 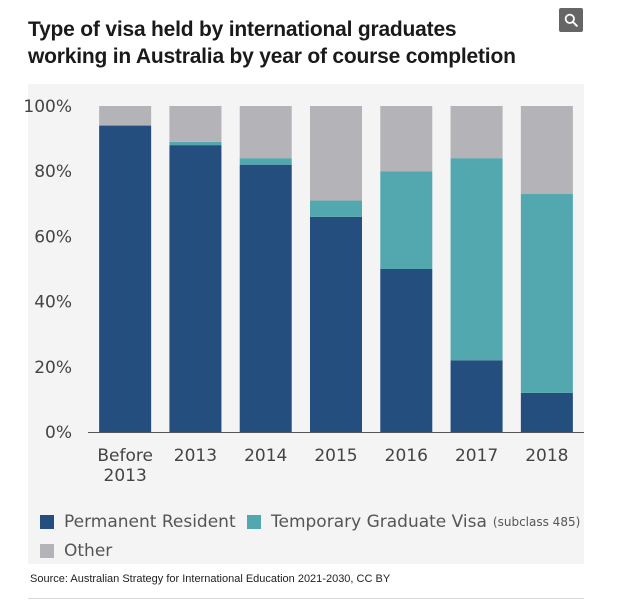 I want to click on x-tick-label: 2015, so click(x=335, y=456).